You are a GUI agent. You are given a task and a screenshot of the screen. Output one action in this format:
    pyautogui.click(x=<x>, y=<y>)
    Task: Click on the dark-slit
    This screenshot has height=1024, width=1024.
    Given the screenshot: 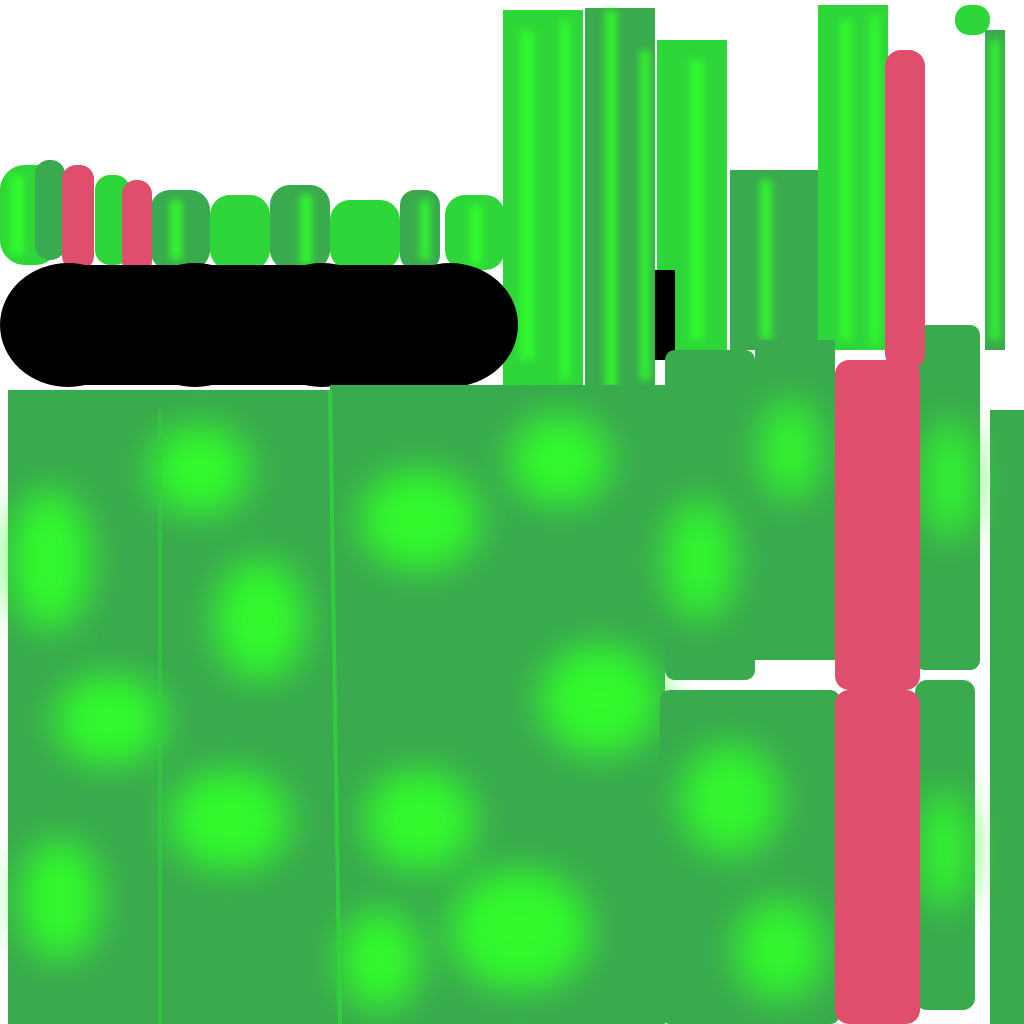 What is the action you would take?
    pyautogui.click(x=665, y=315)
    